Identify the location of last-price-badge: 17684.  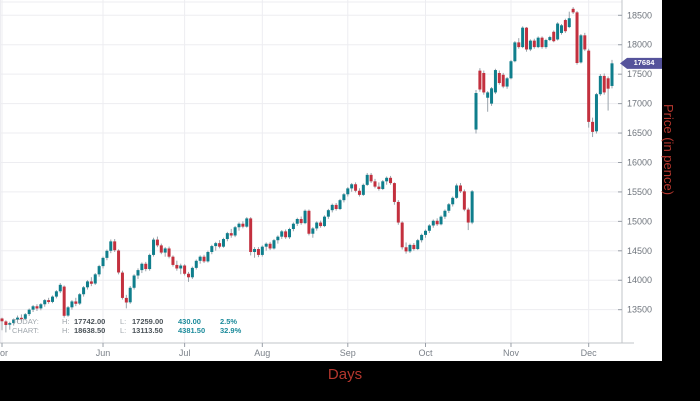
(641, 63).